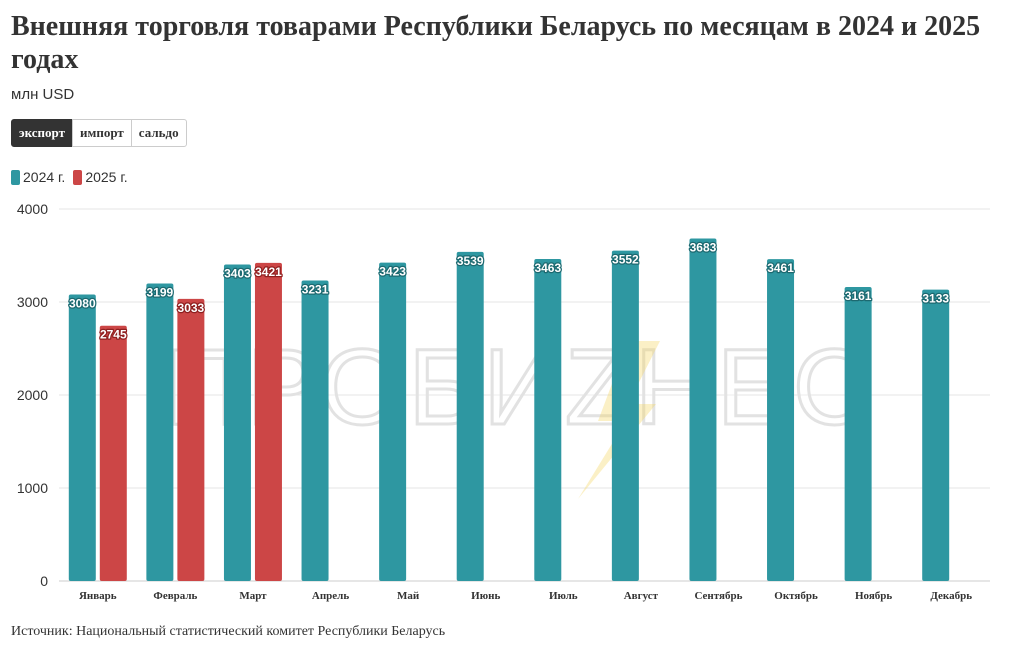  What do you see at coordinates (32, 488) in the screenshot?
I see `y-tick-label: 1000` at bounding box center [32, 488].